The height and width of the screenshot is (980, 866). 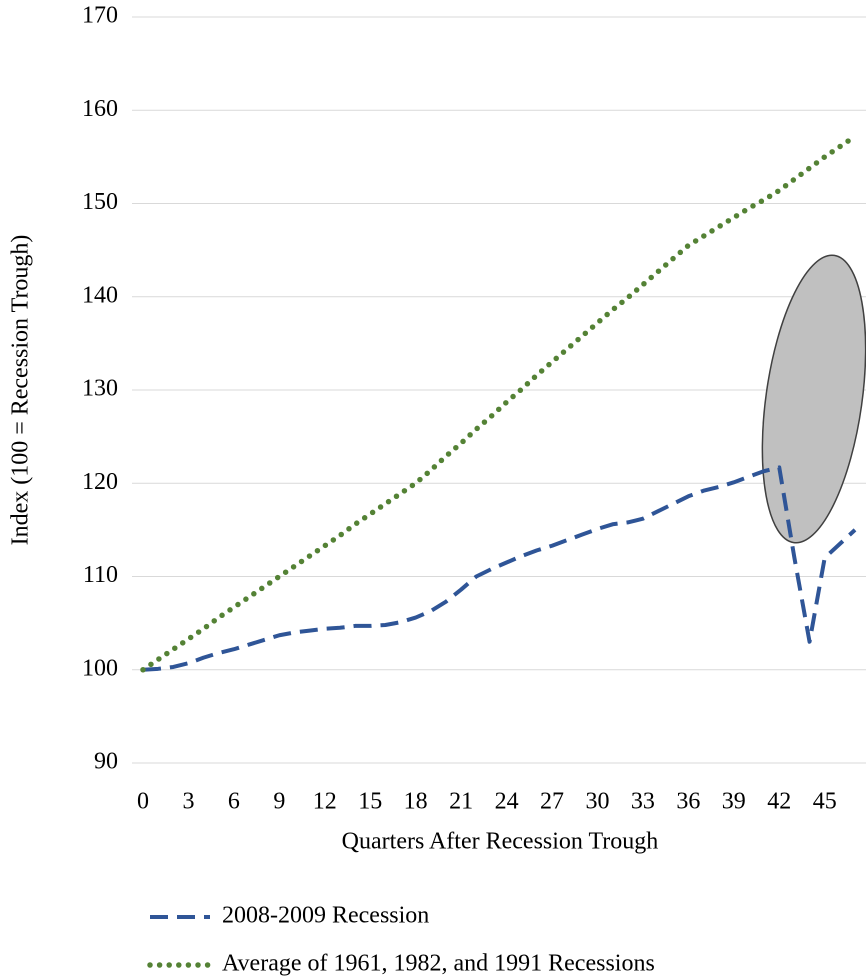 I want to click on highlight-ellipse, so click(x=813, y=399).